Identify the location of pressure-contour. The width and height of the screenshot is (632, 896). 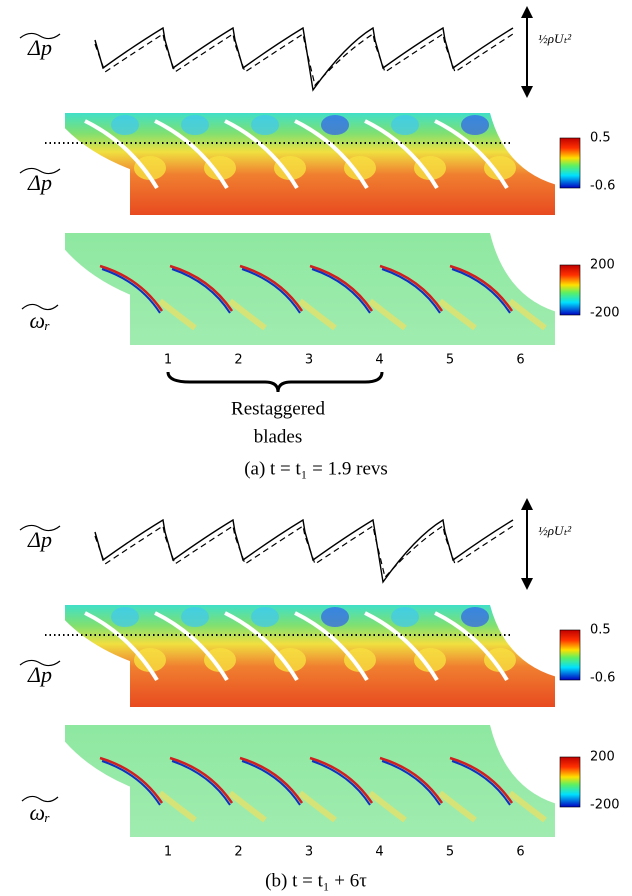
(310, 164).